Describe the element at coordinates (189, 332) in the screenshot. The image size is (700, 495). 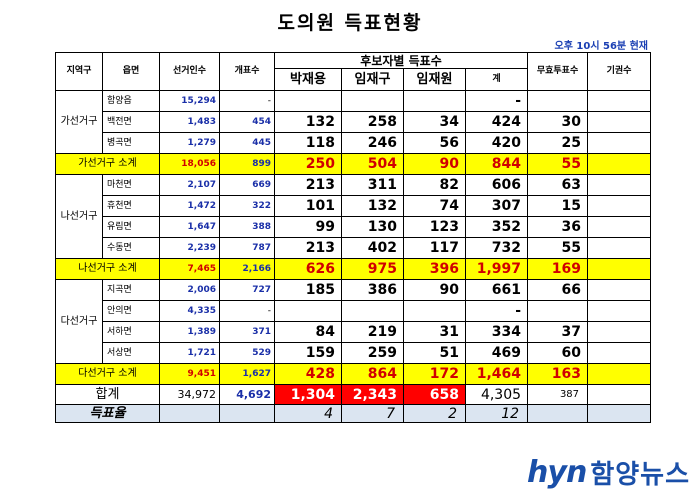
I see `electorate-cell: 1,389` at that location.